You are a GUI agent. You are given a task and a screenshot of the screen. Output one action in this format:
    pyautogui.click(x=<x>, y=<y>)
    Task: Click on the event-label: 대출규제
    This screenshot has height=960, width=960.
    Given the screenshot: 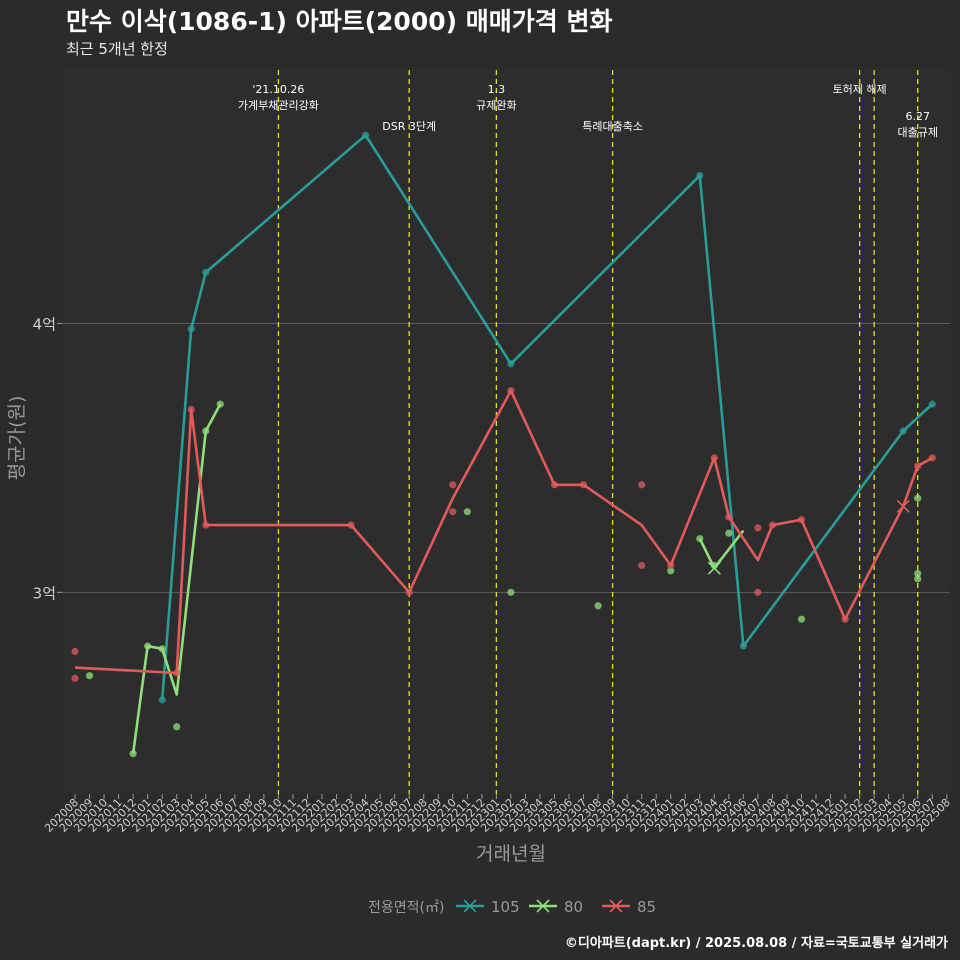 What is the action you would take?
    pyautogui.click(x=917, y=132)
    